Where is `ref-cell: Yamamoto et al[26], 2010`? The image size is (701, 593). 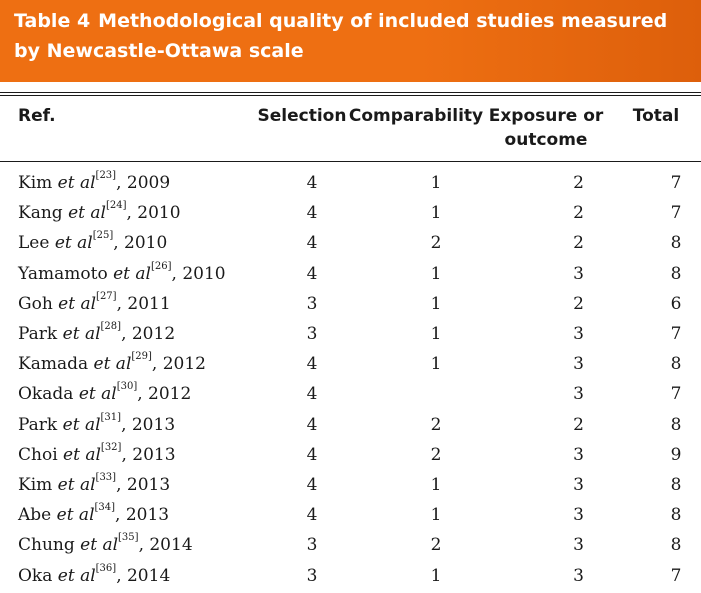 ref-cell: Yamamoto et al[26], 2010 is located at coordinates (129, 274).